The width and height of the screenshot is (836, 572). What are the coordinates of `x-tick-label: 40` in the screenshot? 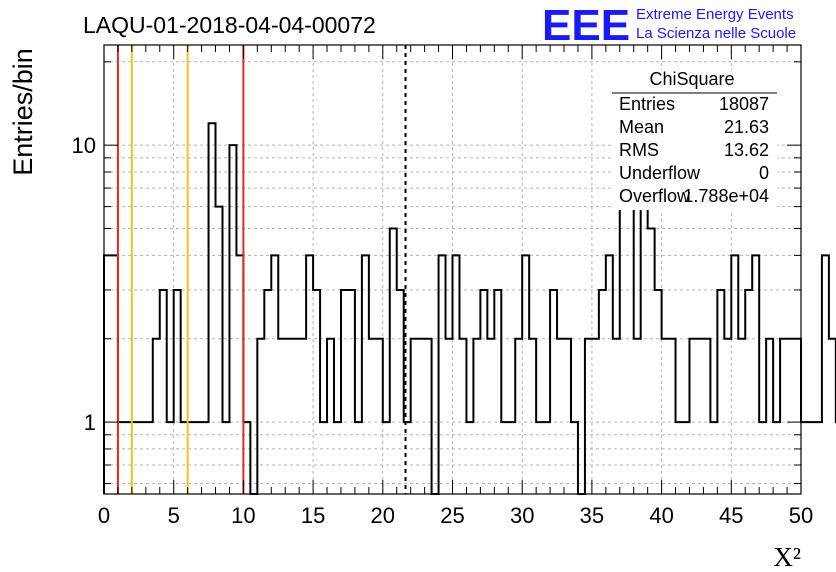 It's located at (661, 515).